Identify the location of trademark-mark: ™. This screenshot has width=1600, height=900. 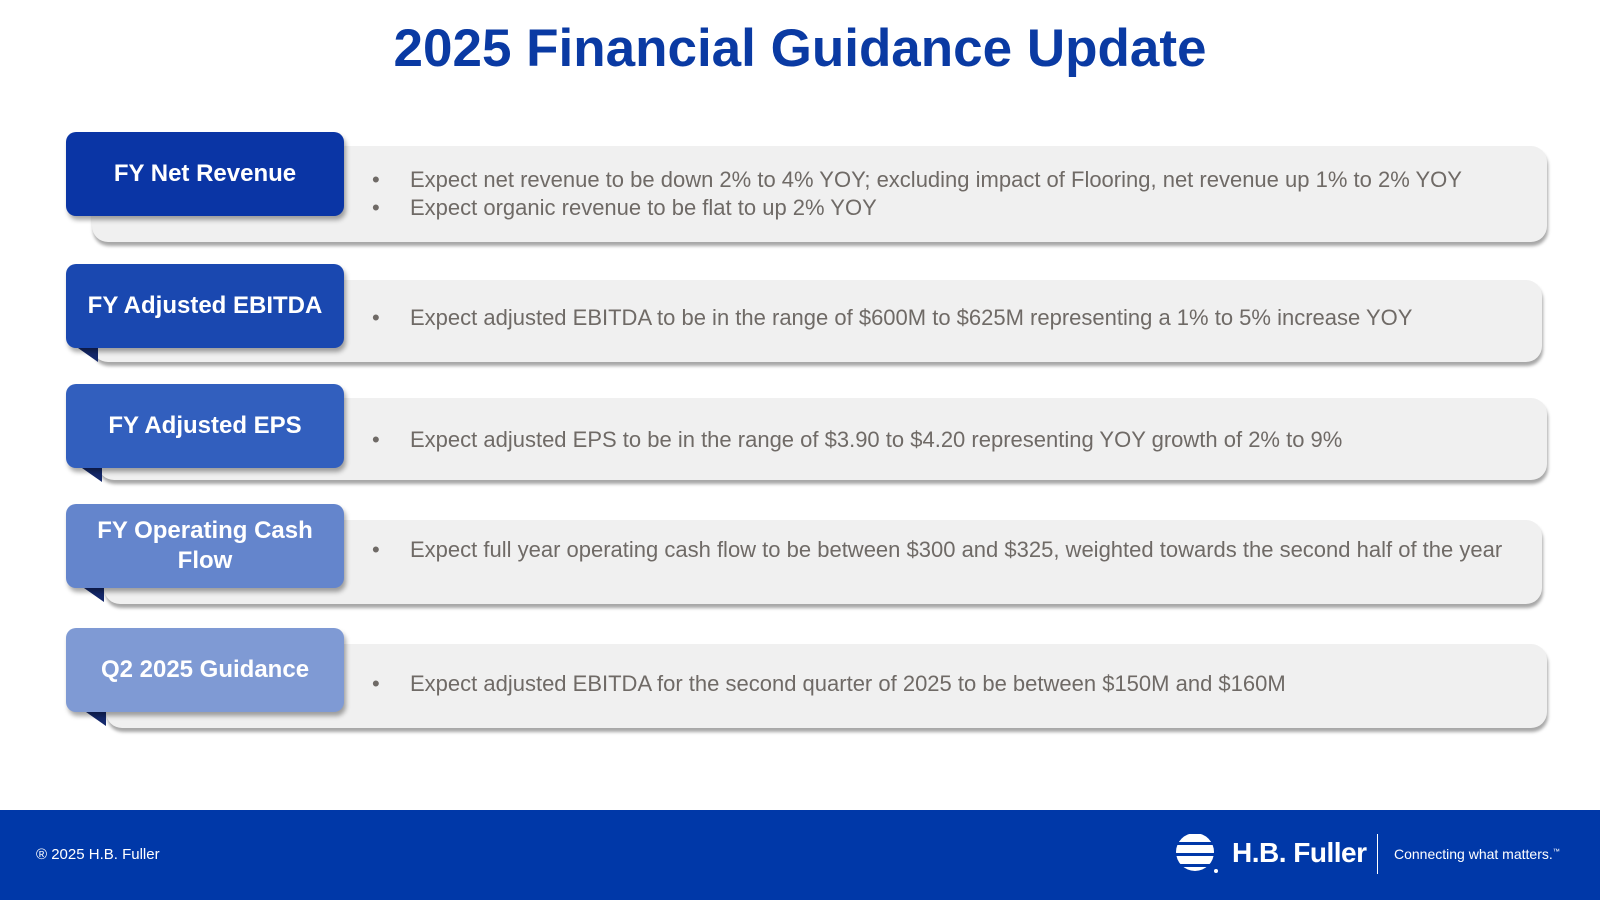
(1556, 852).